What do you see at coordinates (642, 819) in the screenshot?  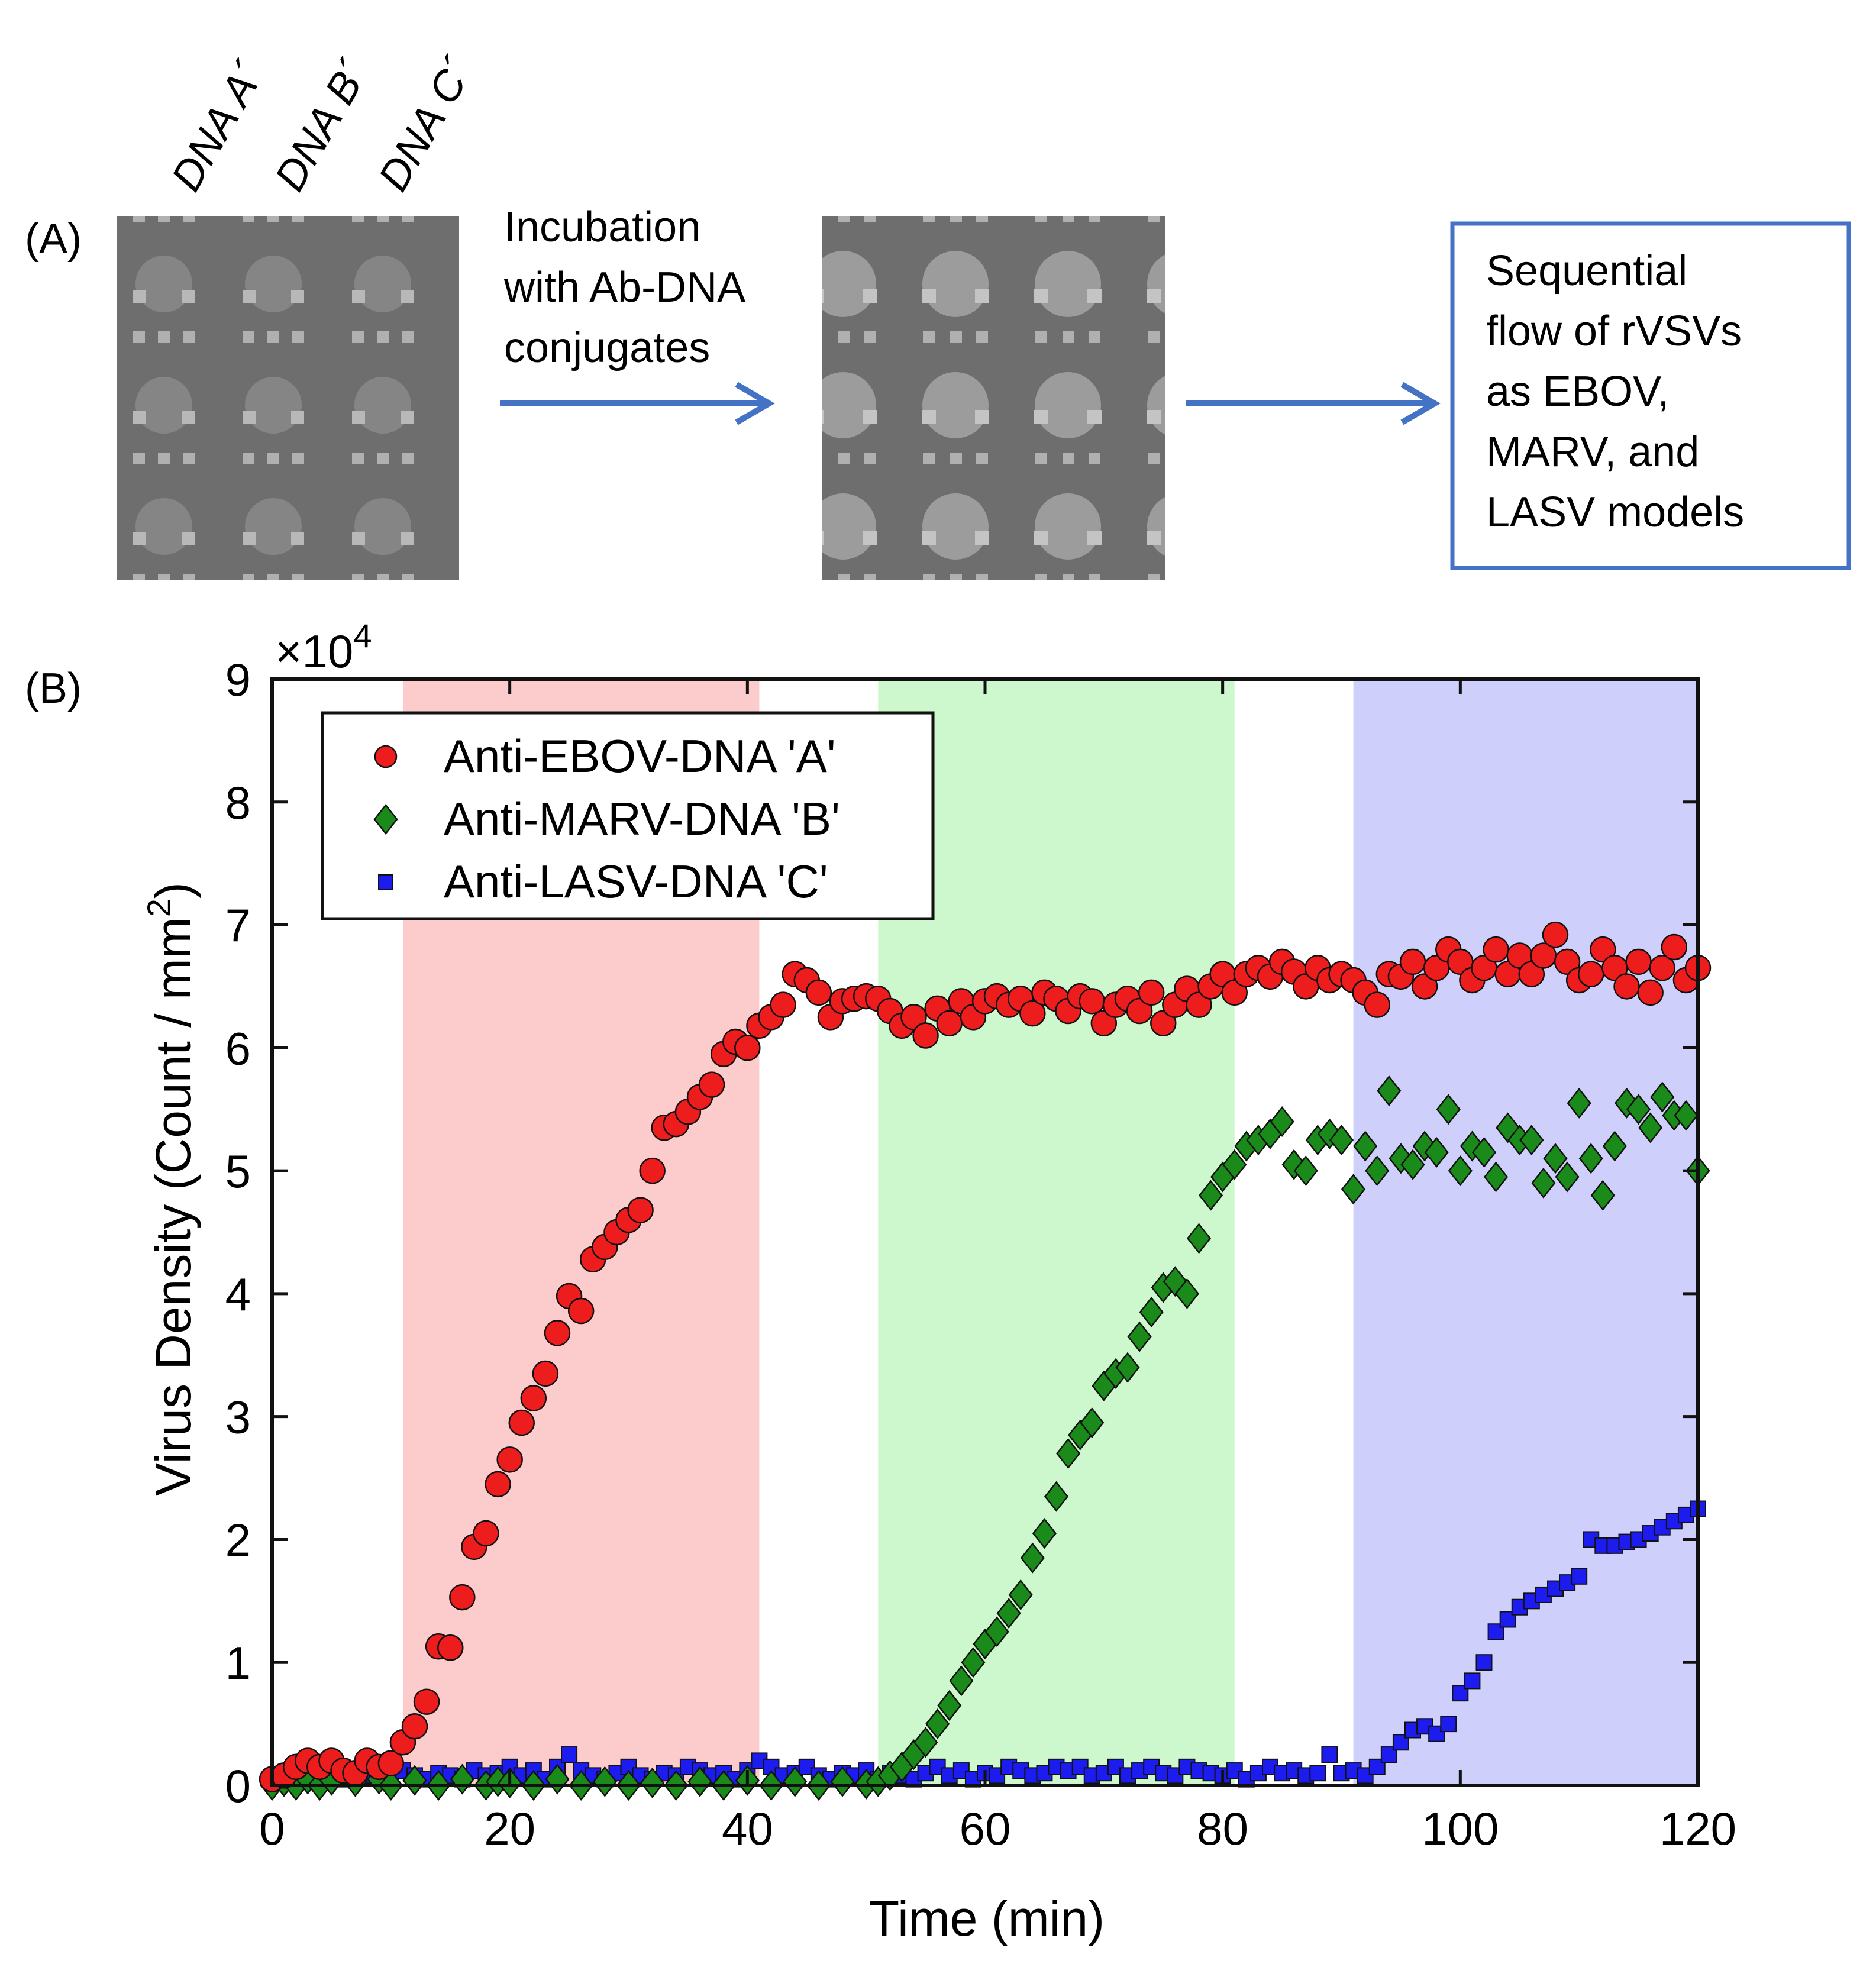 I see `legend-label-marv: Anti-MARV-DNA 'B'` at bounding box center [642, 819].